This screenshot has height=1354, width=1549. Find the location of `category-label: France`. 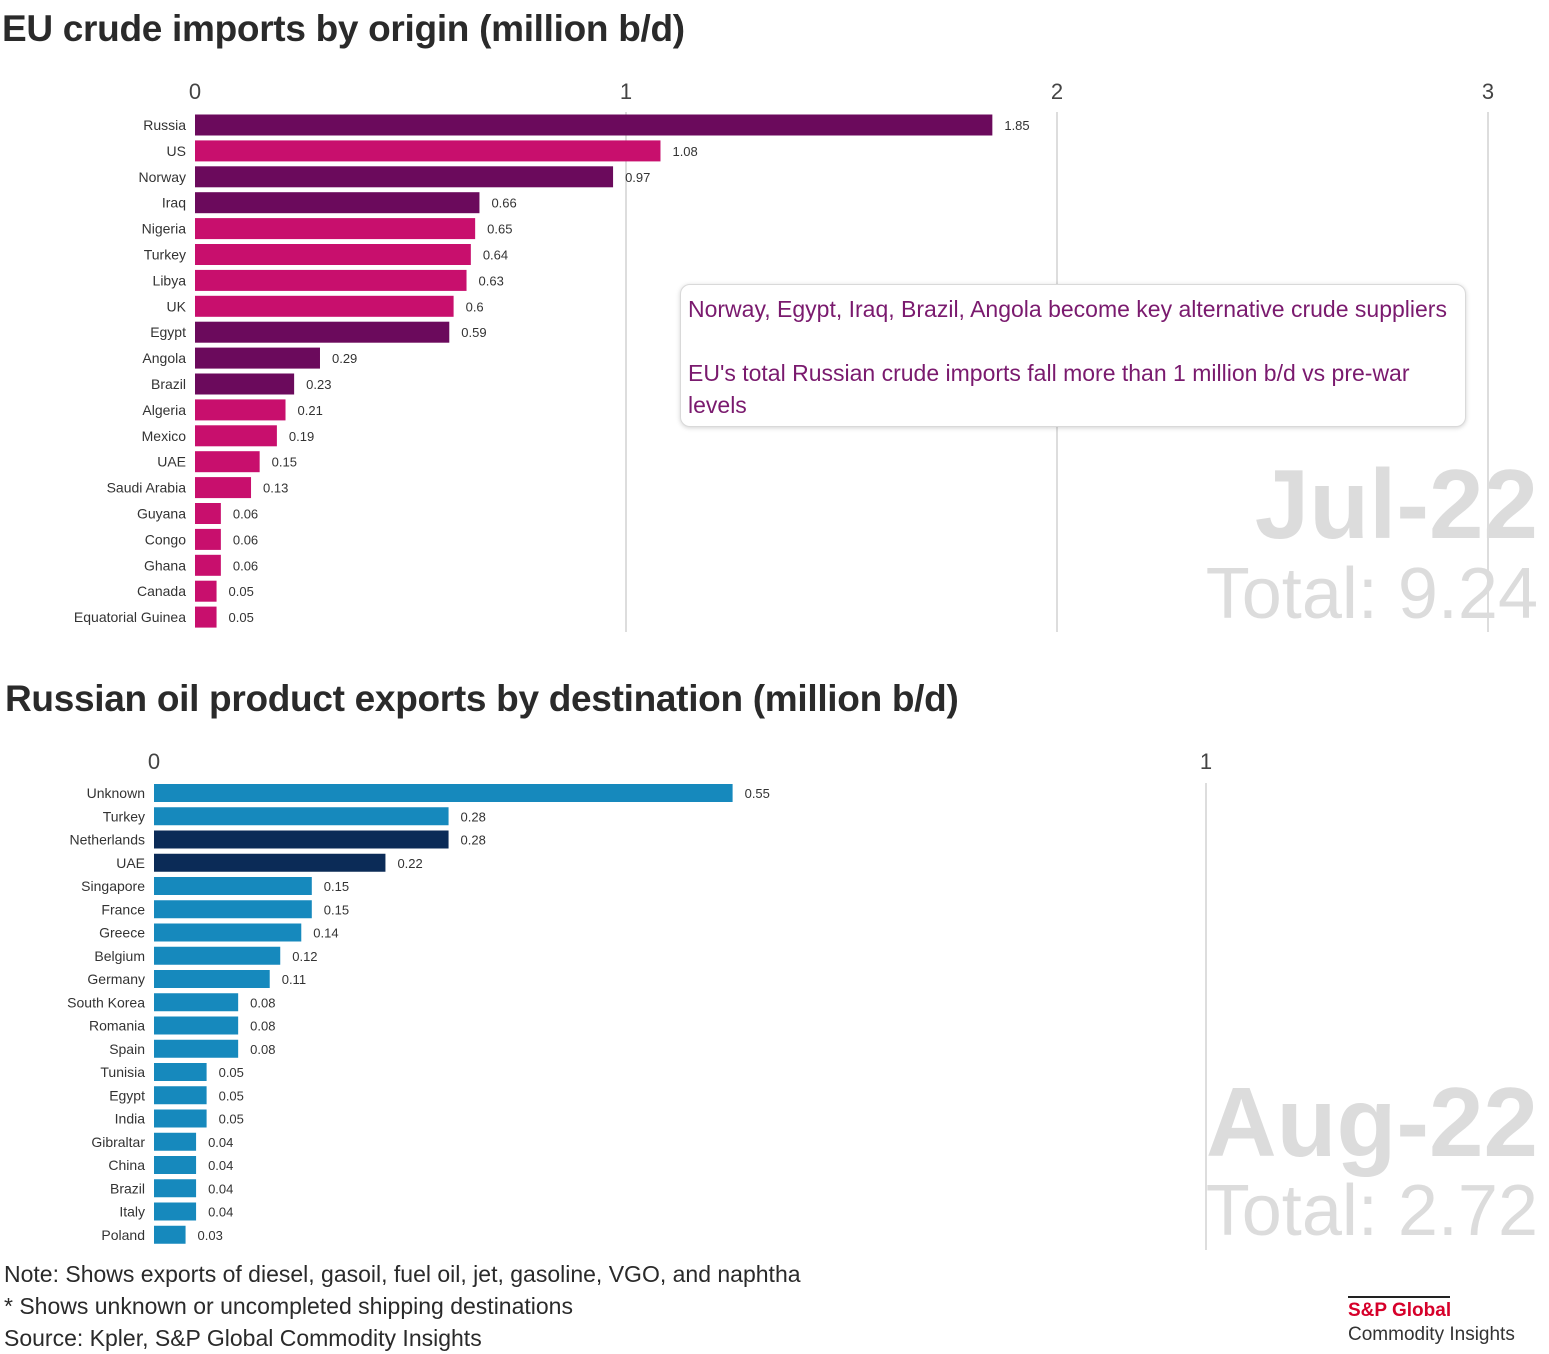

category-label: France is located at coordinates (123, 909).